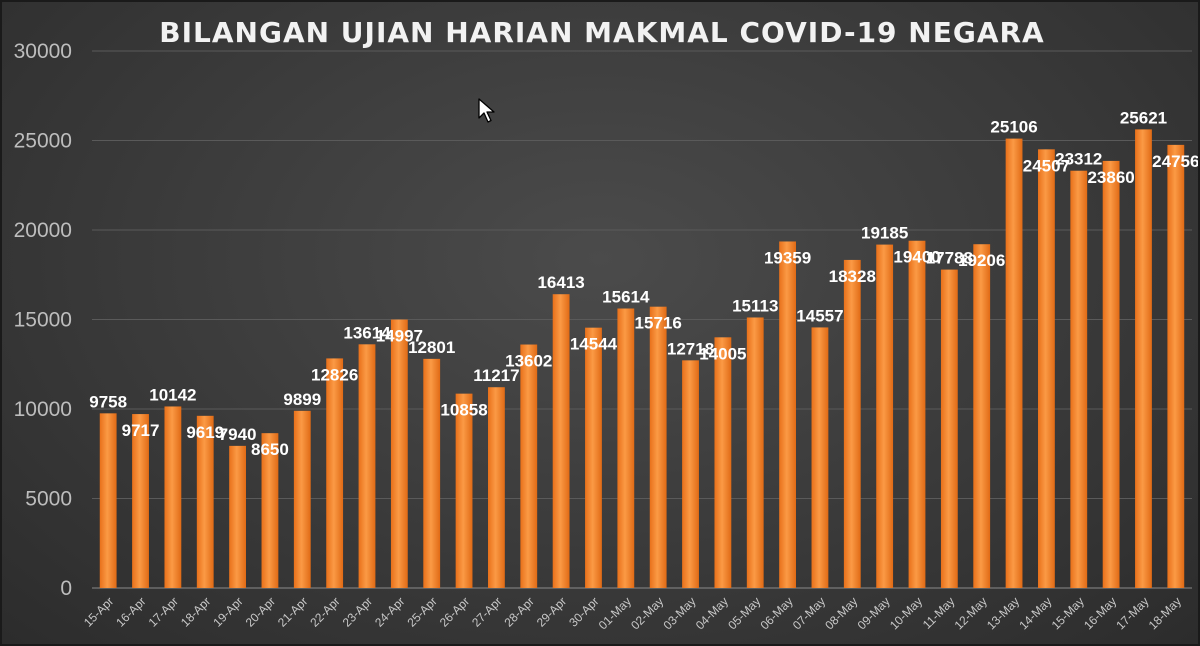  Describe the element at coordinates (130, 611) in the screenshot. I see `x-tick-label: 16-Apr` at that location.